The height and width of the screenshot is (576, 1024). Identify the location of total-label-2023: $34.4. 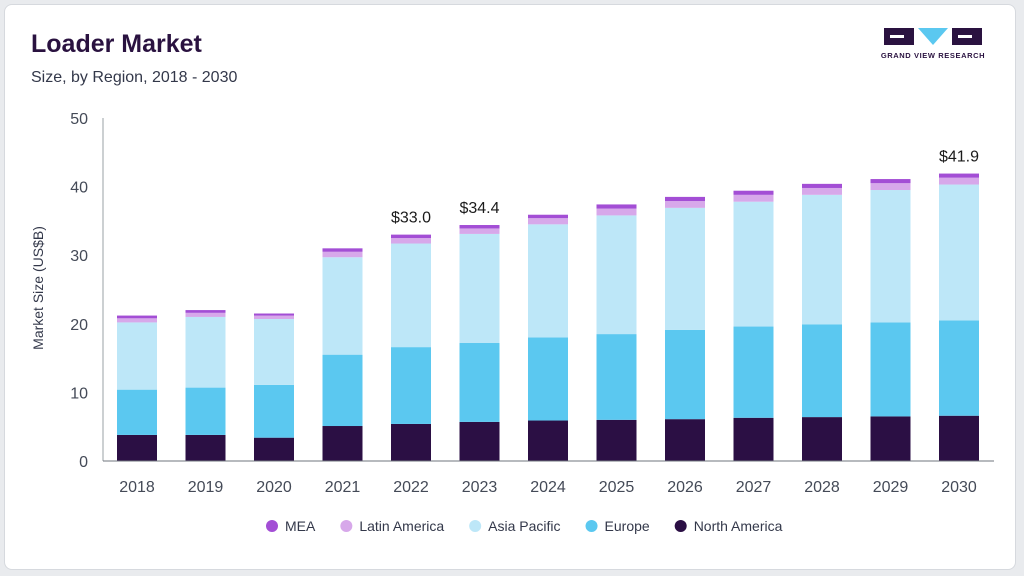
(479, 208).